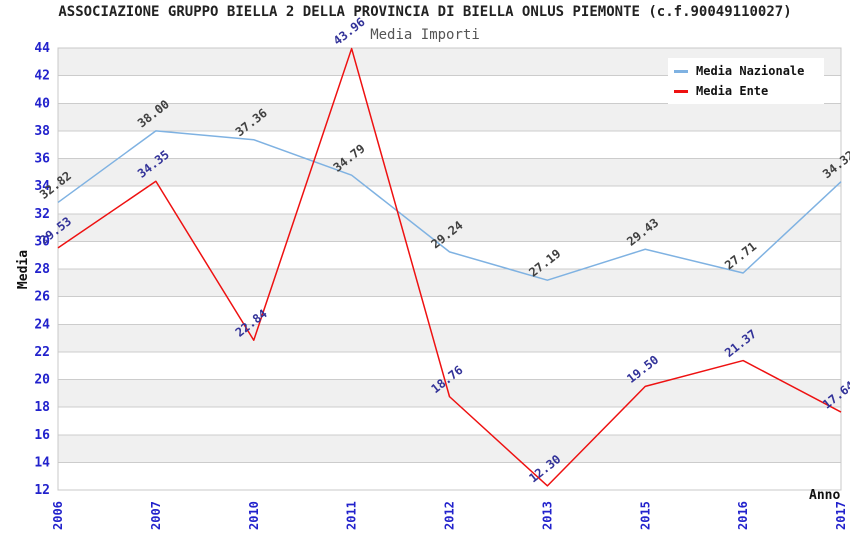 The width and height of the screenshot is (850, 550). What do you see at coordinates (42, 103) in the screenshot?
I see `svg-text: 40` at bounding box center [42, 103].